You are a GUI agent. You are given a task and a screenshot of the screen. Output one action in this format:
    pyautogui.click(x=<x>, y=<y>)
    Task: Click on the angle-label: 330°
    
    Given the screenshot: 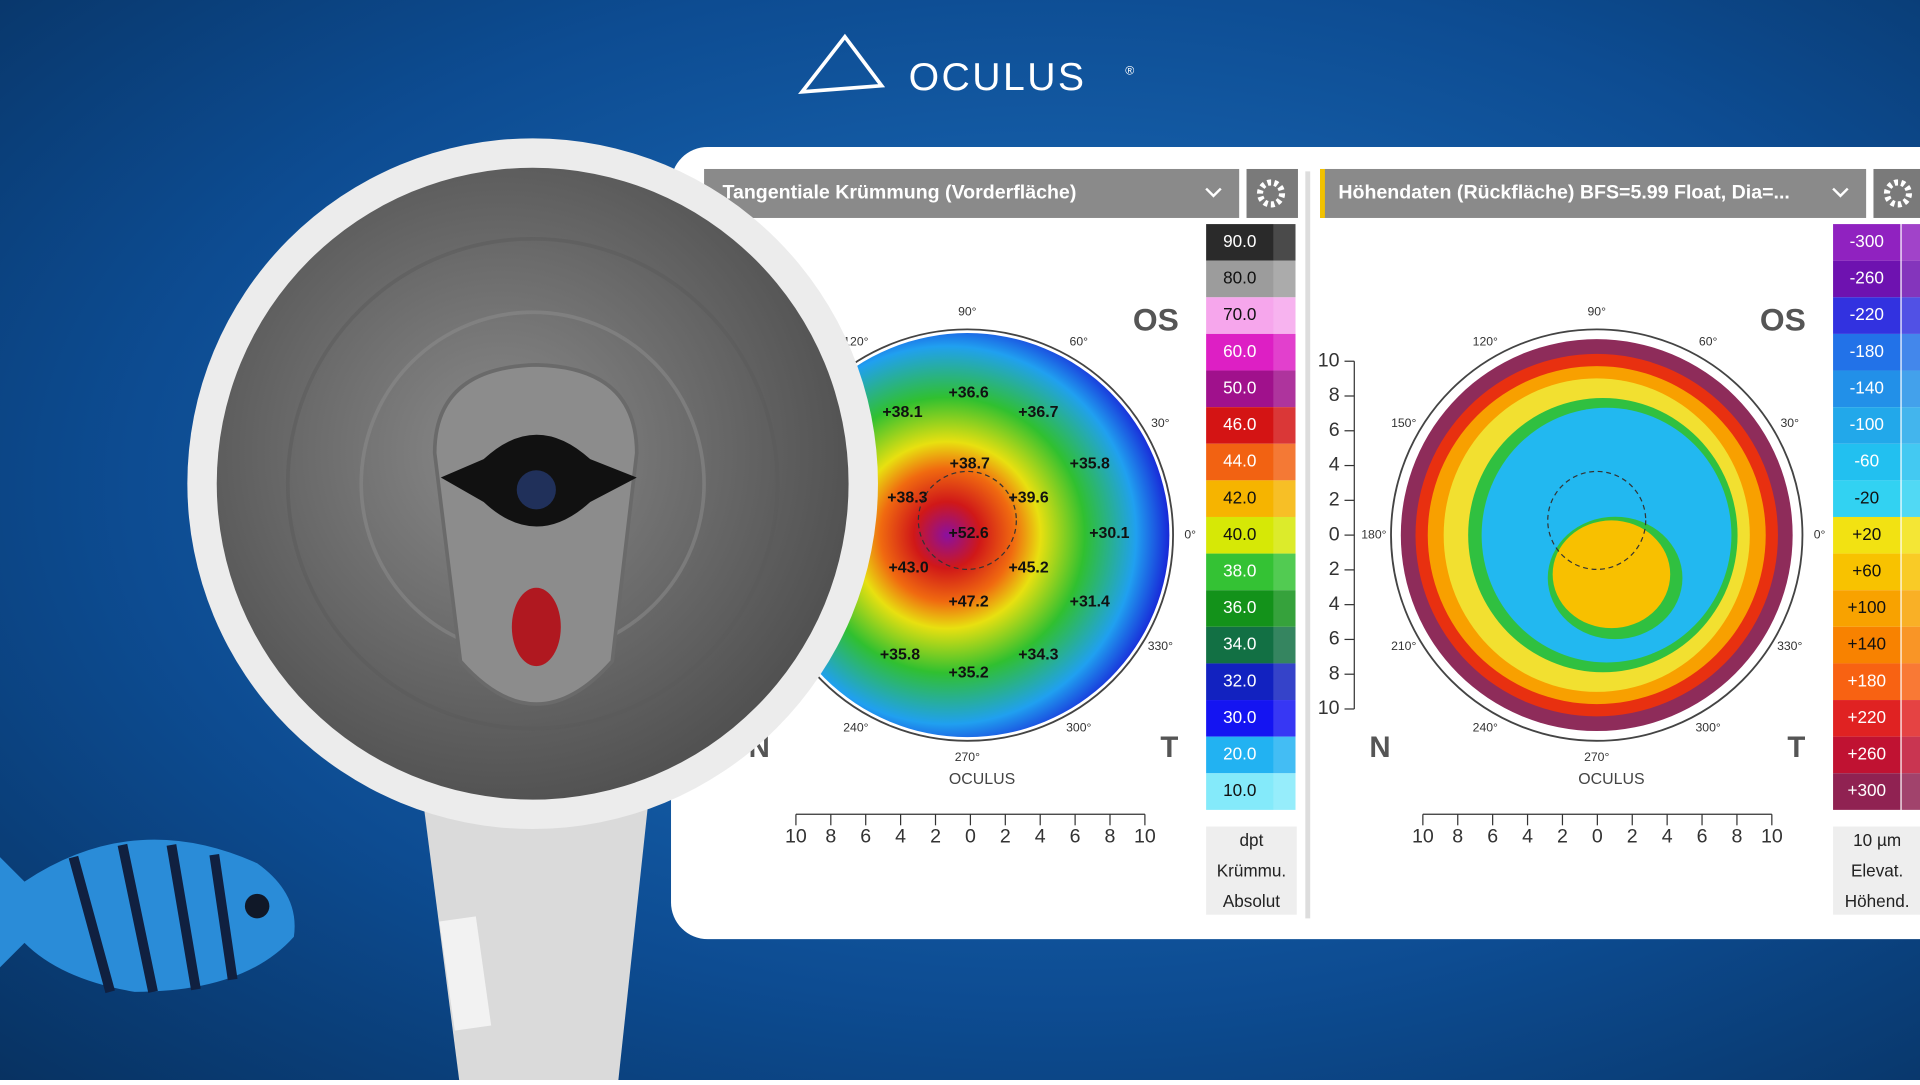 What is the action you would take?
    pyautogui.click(x=1789, y=646)
    